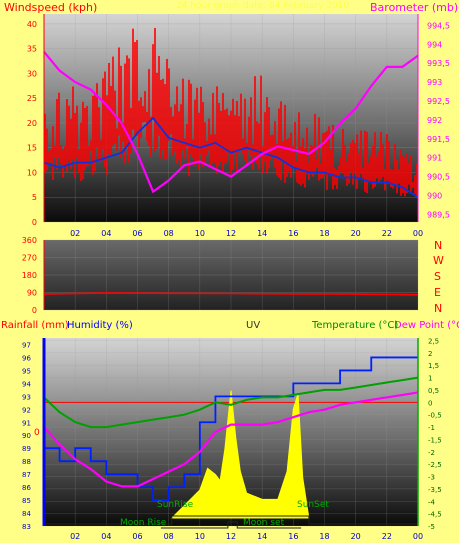  What do you see at coordinates (426, 325) in the screenshot?
I see `dewpoint-axis-title: Dew Point (°C)` at bounding box center [426, 325].